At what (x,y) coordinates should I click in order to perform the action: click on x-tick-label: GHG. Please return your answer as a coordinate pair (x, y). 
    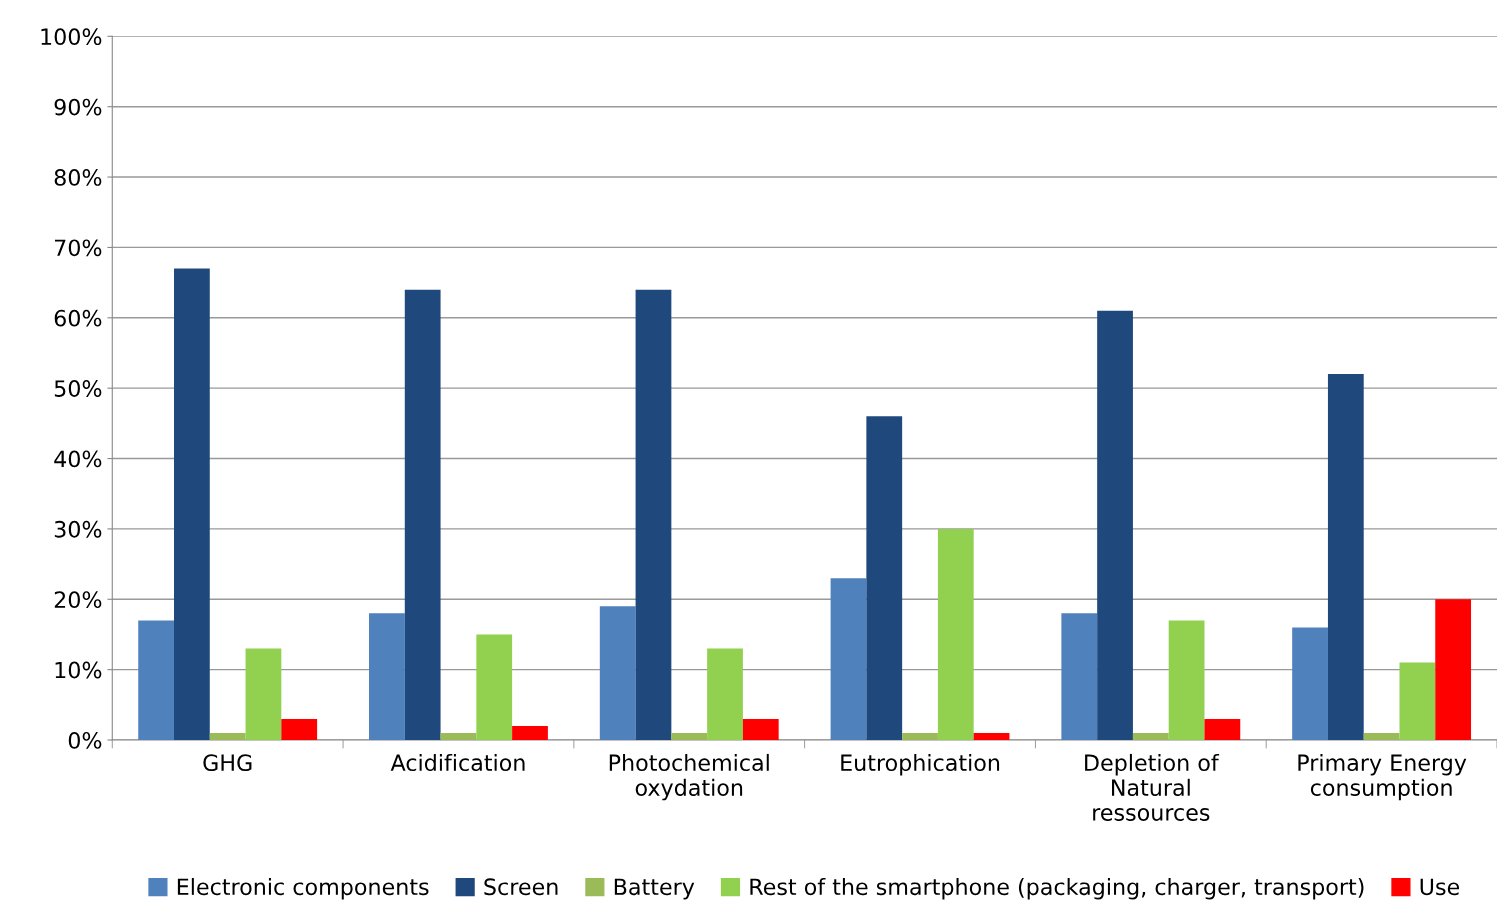
    Looking at the image, I should click on (227, 763).